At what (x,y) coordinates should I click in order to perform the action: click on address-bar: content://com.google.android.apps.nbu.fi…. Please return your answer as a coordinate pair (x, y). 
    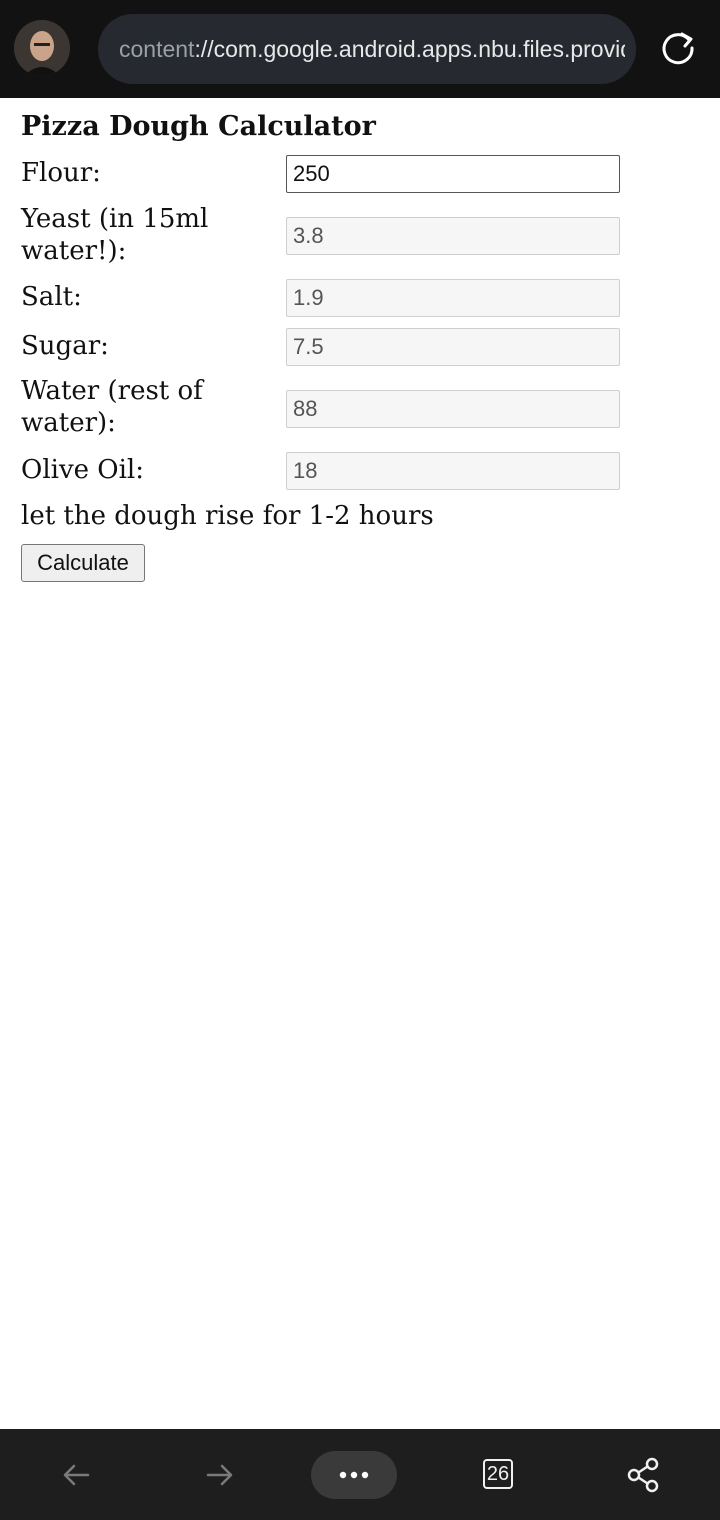
    Looking at the image, I should click on (367, 49).